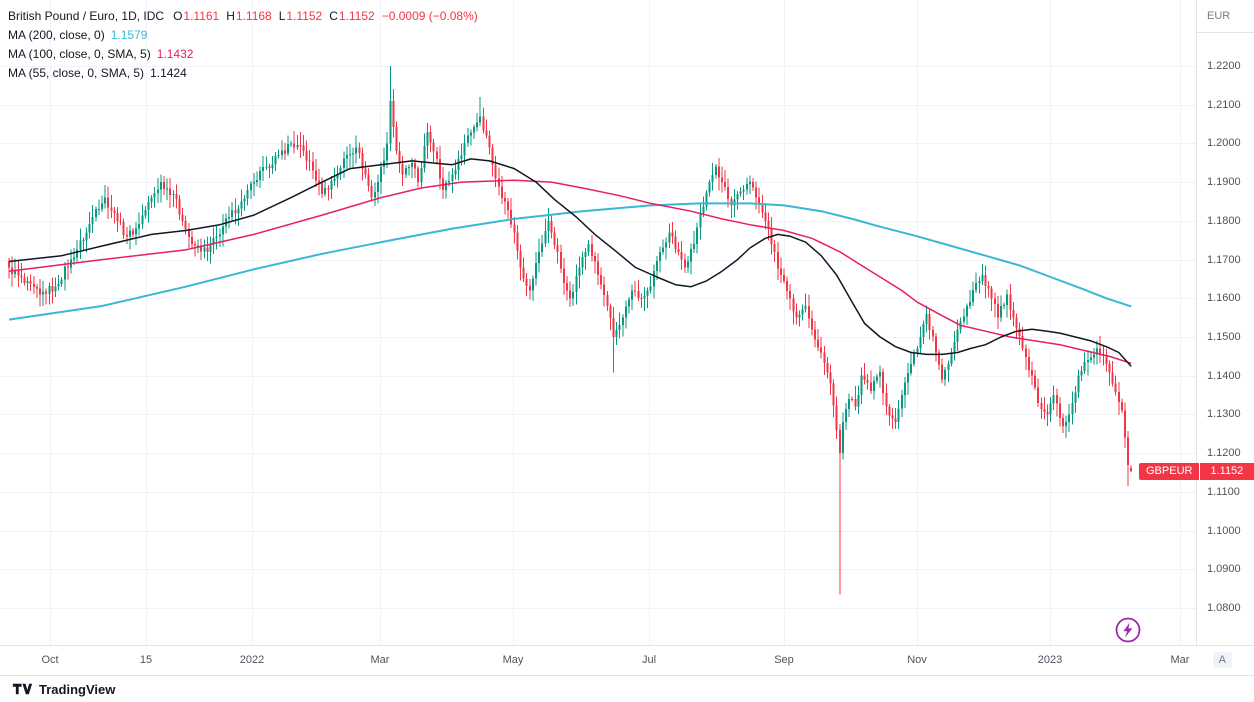  I want to click on indicator-ma-100-value: 1.1432, so click(175, 53).